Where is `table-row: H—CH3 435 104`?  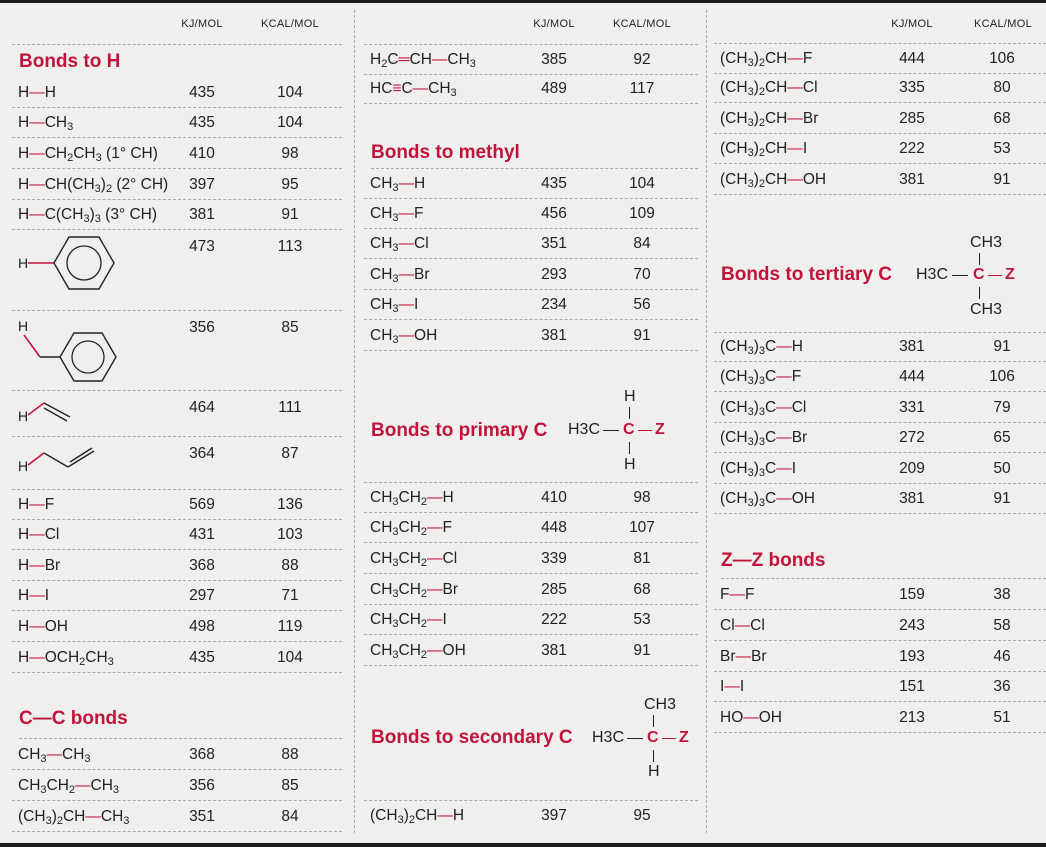 table-row: H—CH3 435 104 is located at coordinates (177, 123).